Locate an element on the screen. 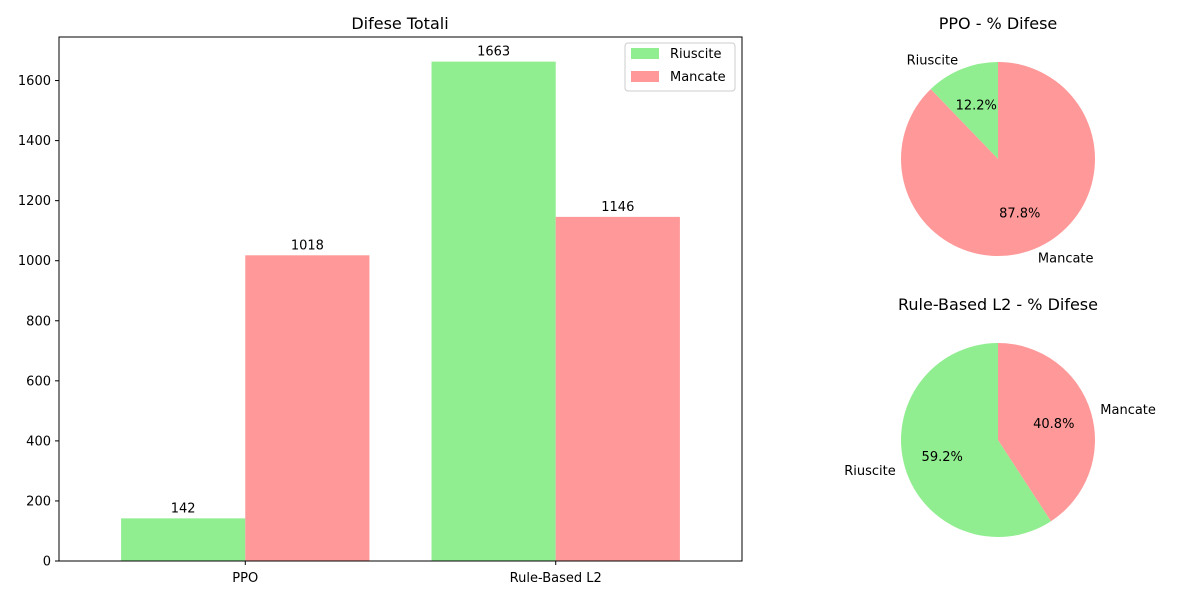  legend-swatch-mancate is located at coordinates (645, 76).